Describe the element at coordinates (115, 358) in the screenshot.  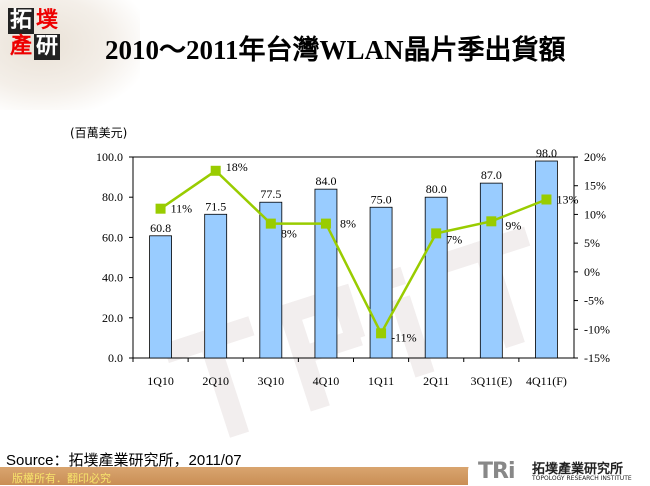
I see `left-tick-label: 0.0` at that location.